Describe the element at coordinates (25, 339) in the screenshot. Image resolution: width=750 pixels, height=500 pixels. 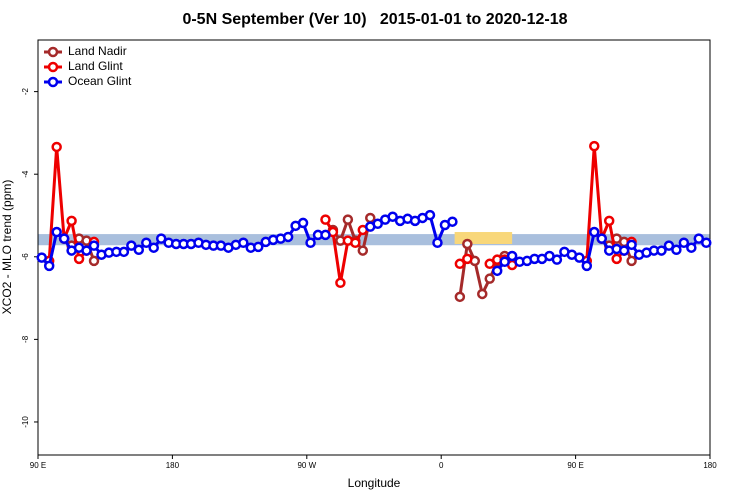
I see `y-tick-label: -8` at that location.